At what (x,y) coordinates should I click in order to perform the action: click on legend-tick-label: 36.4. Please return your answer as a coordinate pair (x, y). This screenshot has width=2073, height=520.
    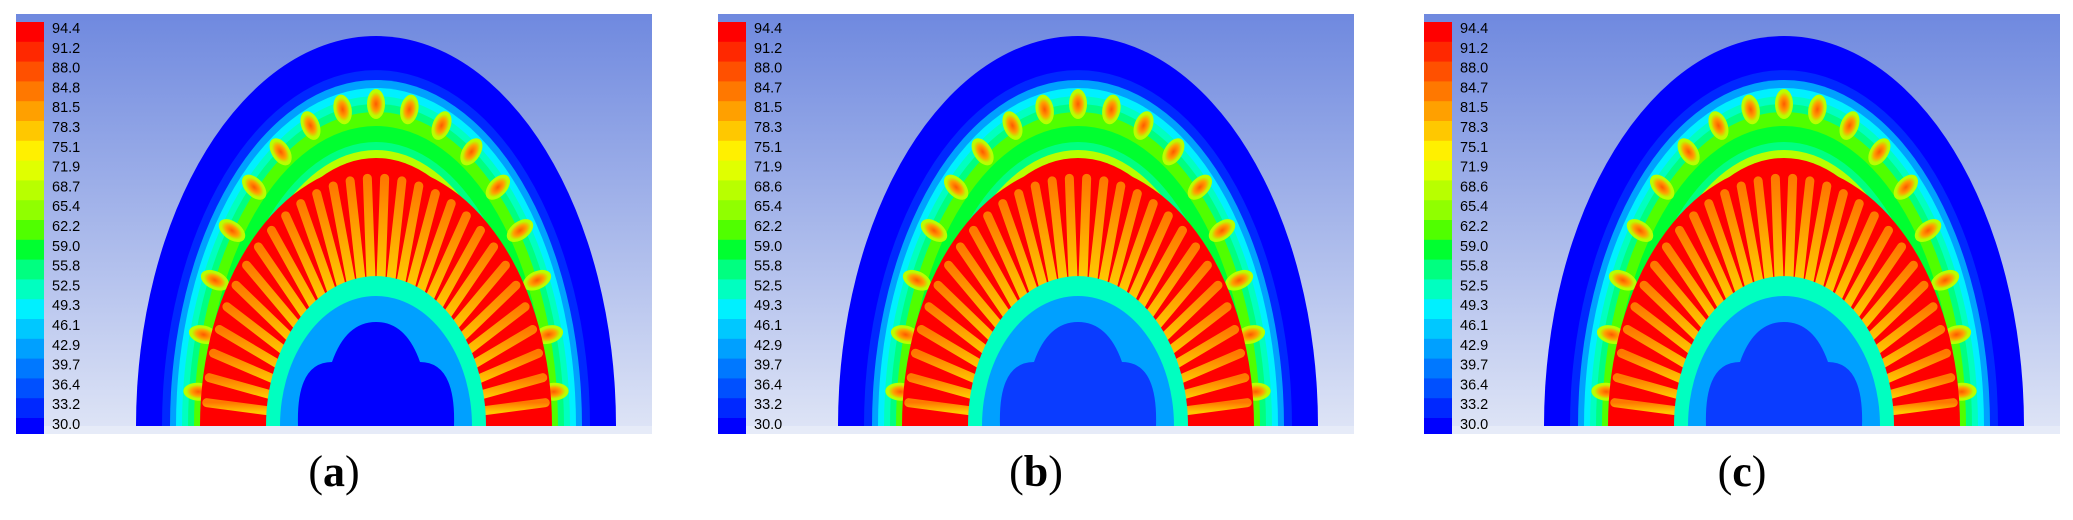
    Looking at the image, I should click on (768, 385).